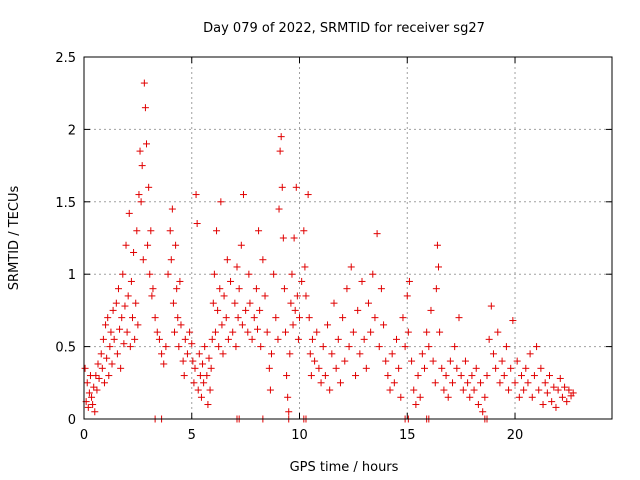 The width and height of the screenshot is (640, 480). I want to click on x-tick-label: 5, so click(192, 435).